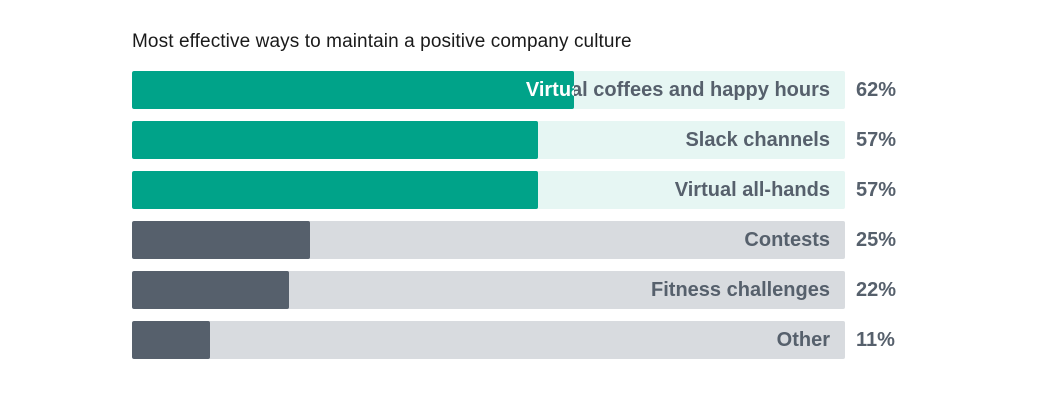 The width and height of the screenshot is (1041, 401). Describe the element at coordinates (876, 240) in the screenshot. I see `bar-value-label: 25%` at that location.